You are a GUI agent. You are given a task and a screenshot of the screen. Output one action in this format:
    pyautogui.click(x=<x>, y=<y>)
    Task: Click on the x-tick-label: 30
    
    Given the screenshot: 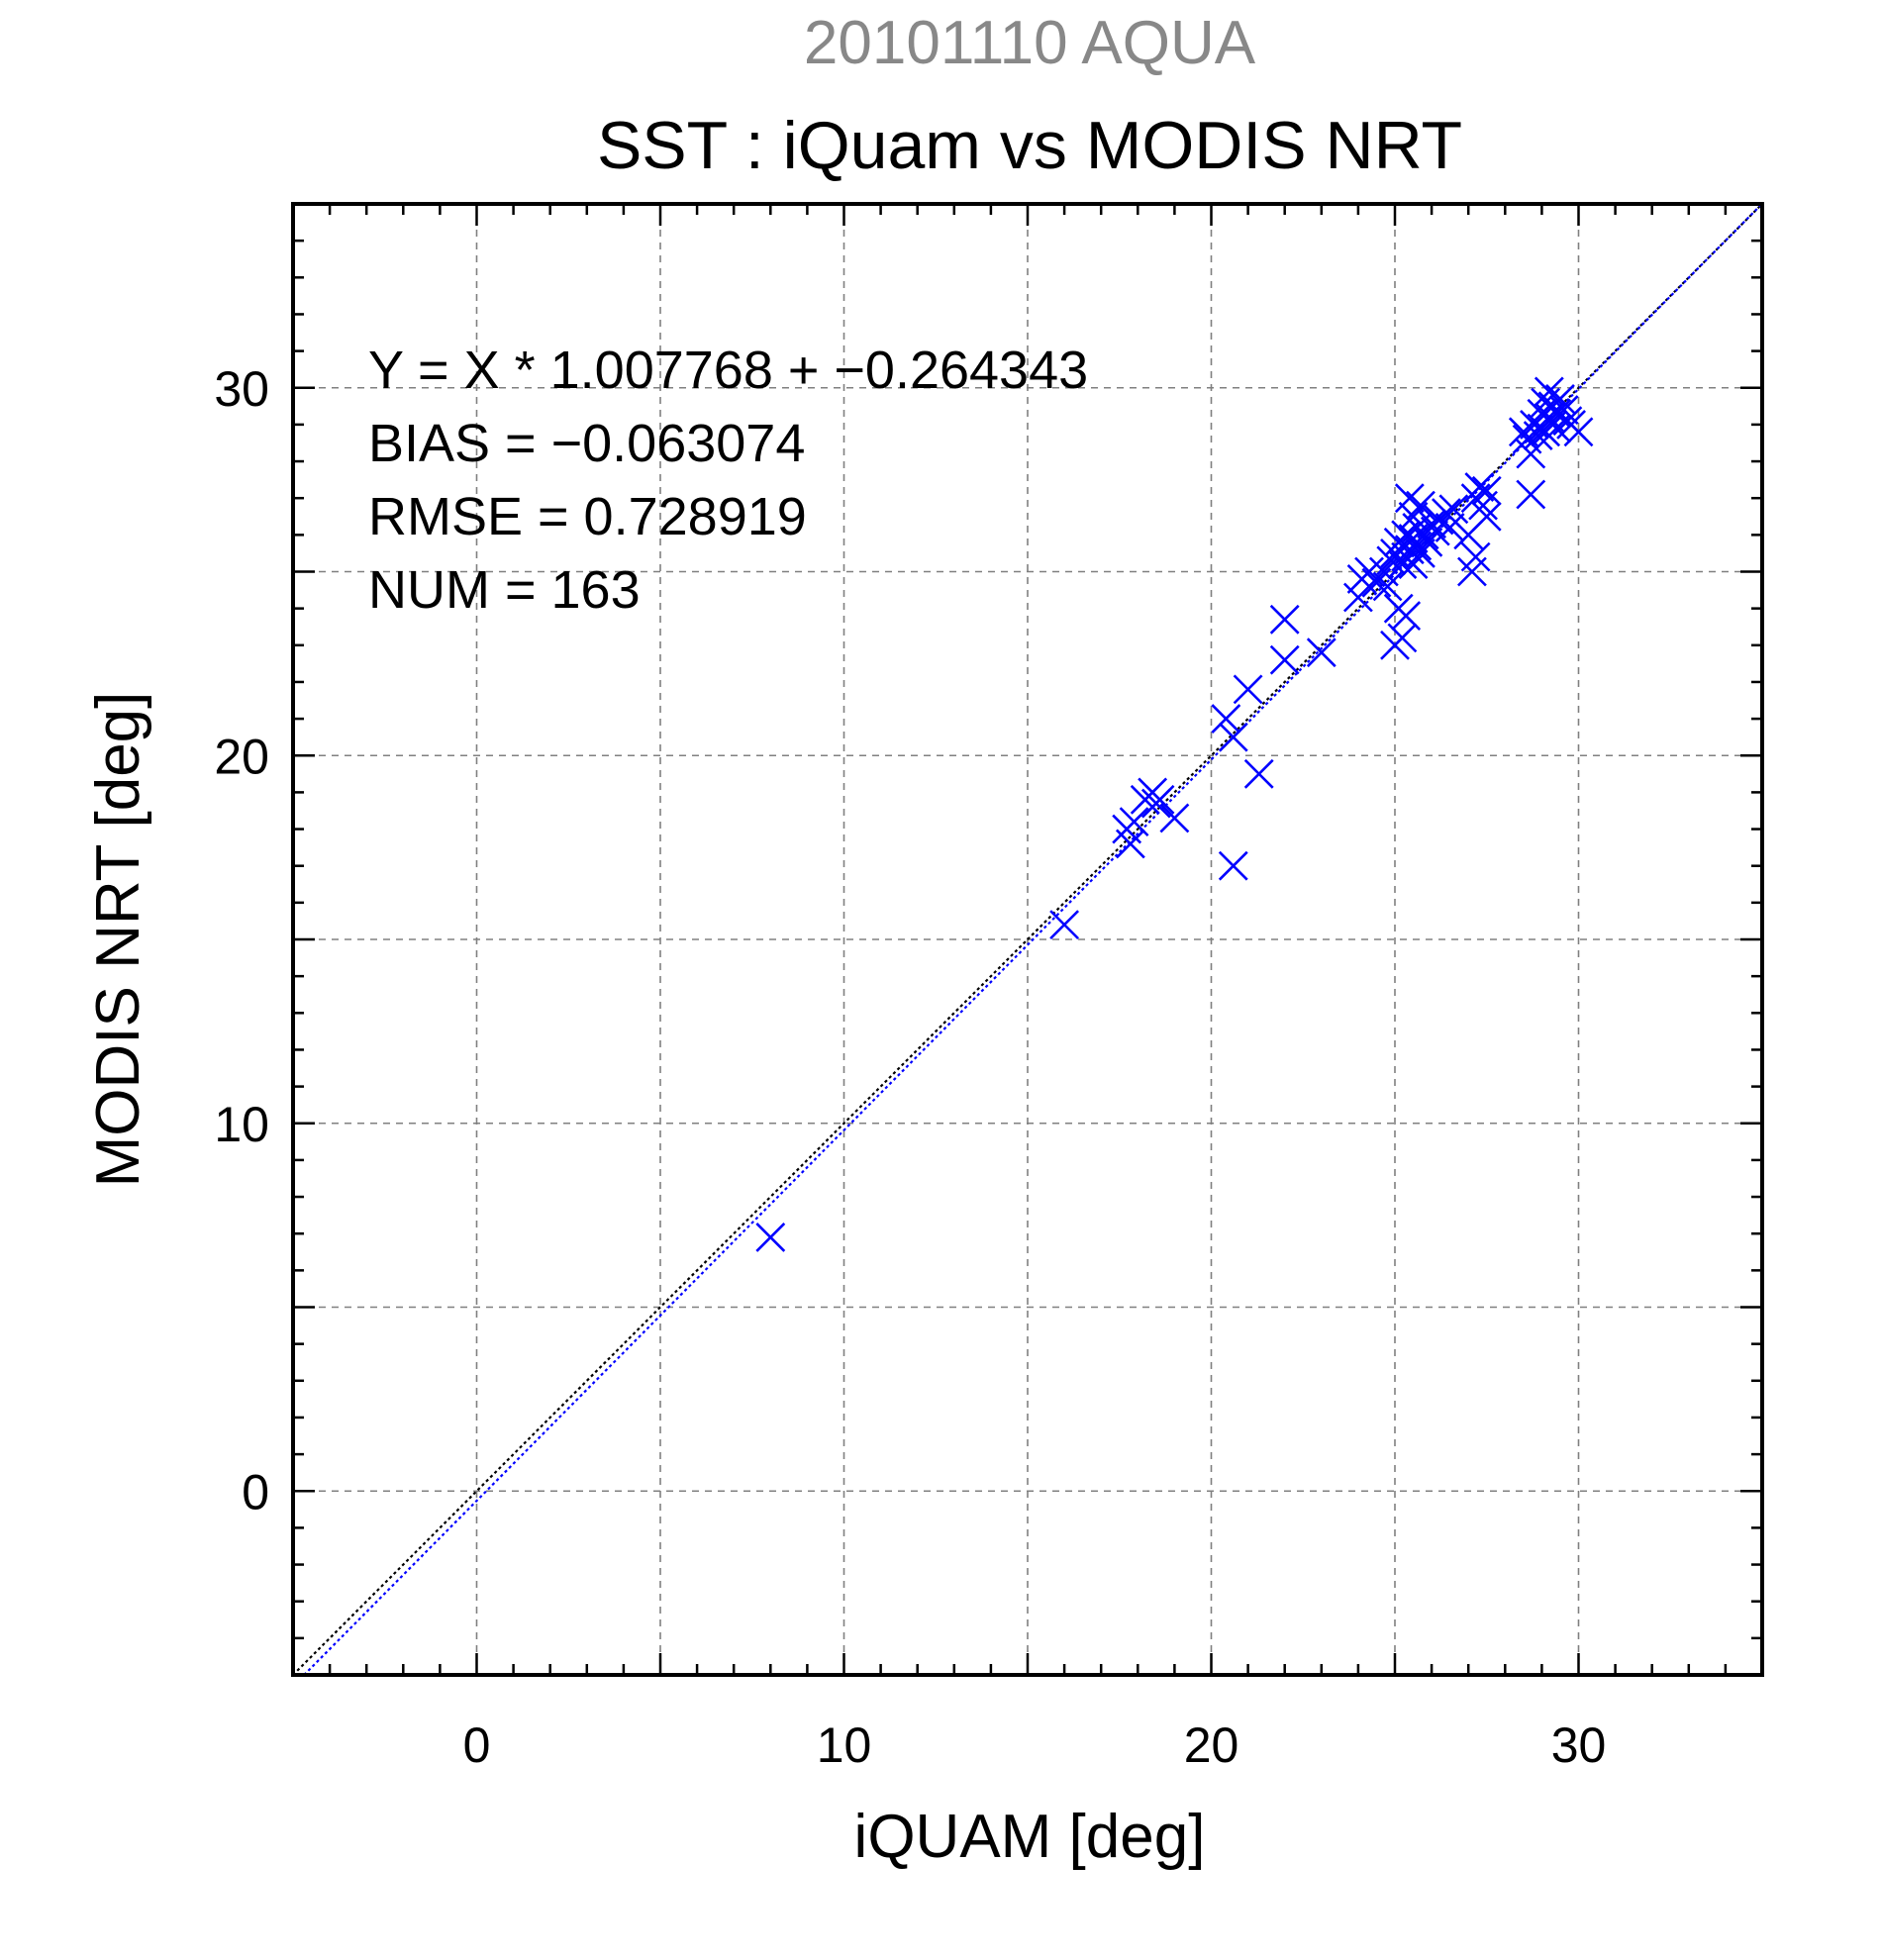 What is the action you would take?
    pyautogui.click(x=1579, y=1745)
    